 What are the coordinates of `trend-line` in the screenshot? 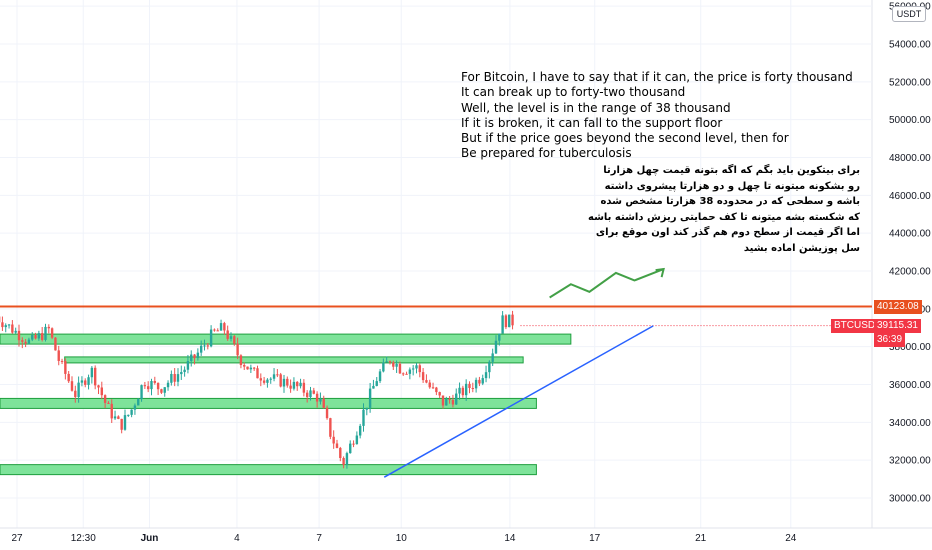 It's located at (518, 401).